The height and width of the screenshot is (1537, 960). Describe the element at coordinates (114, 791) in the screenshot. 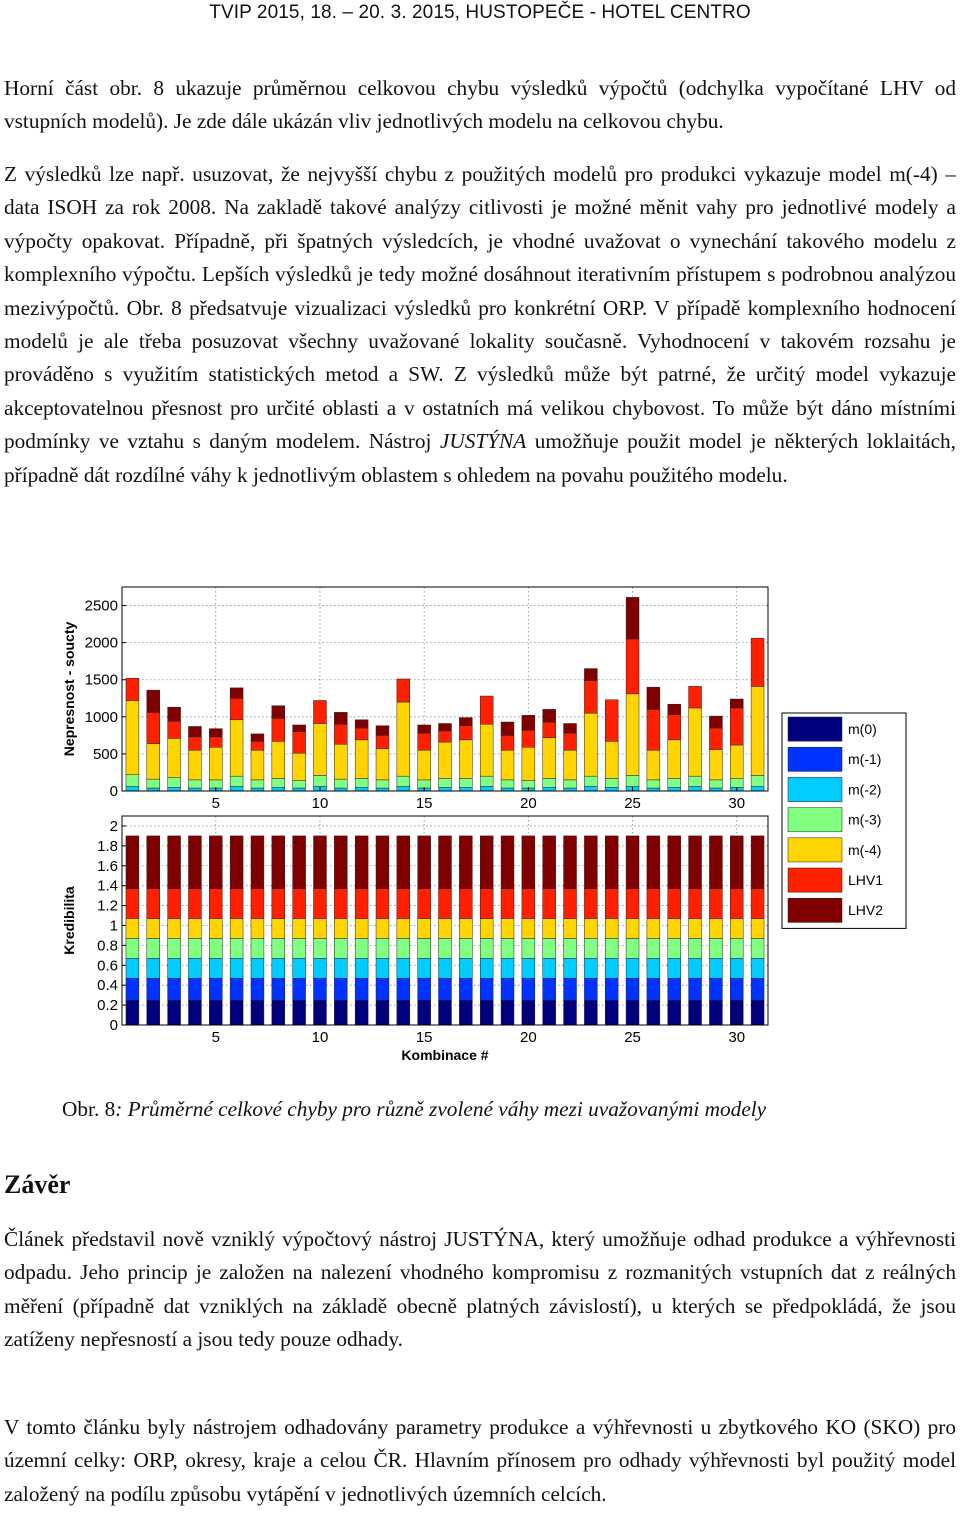

I see `top-y-tick-label: 0` at that location.